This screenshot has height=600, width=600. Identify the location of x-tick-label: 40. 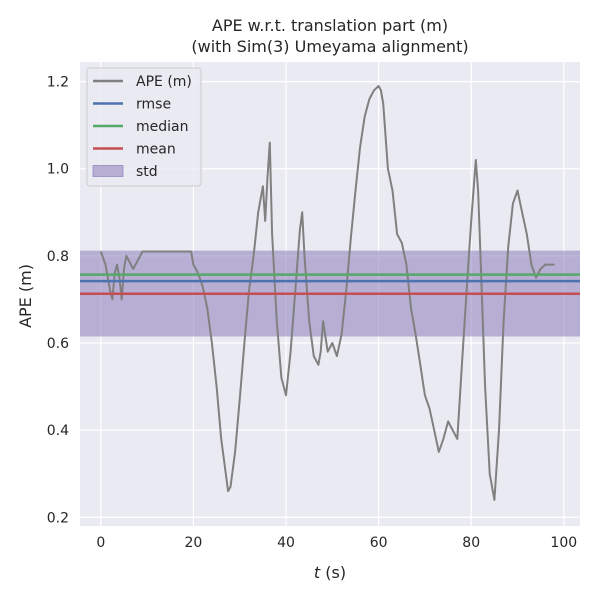
(286, 543).